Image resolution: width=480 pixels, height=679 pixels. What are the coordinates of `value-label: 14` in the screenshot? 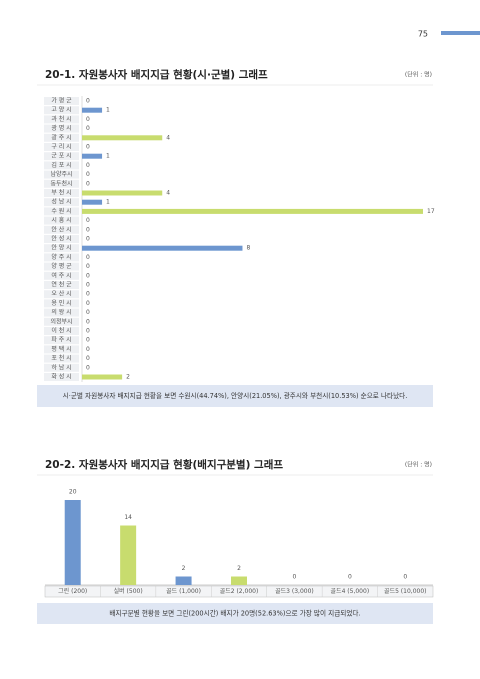 It's located at (128, 517).